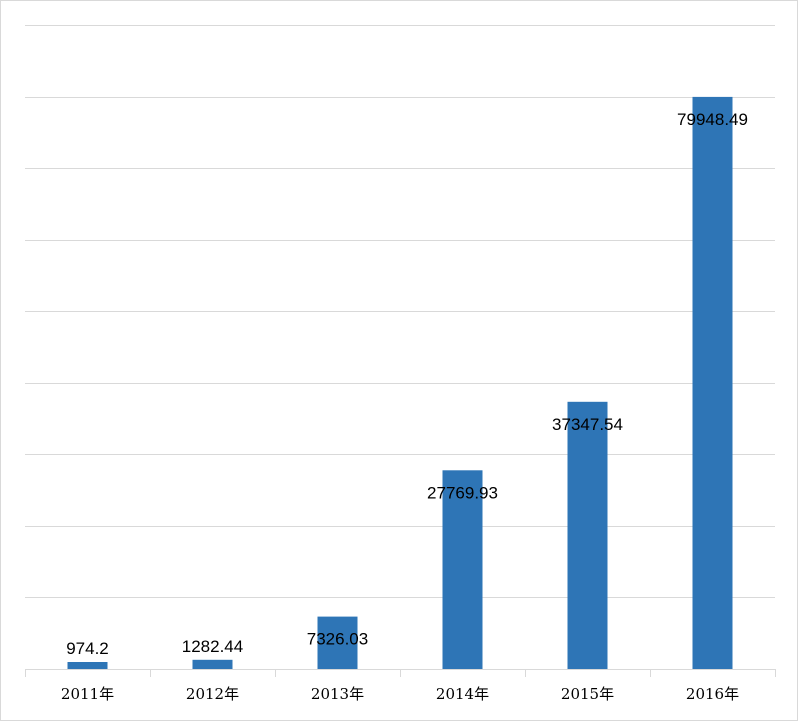 Image resolution: width=798 pixels, height=722 pixels. Describe the element at coordinates (87, 665) in the screenshot. I see `bar-2011年` at that location.